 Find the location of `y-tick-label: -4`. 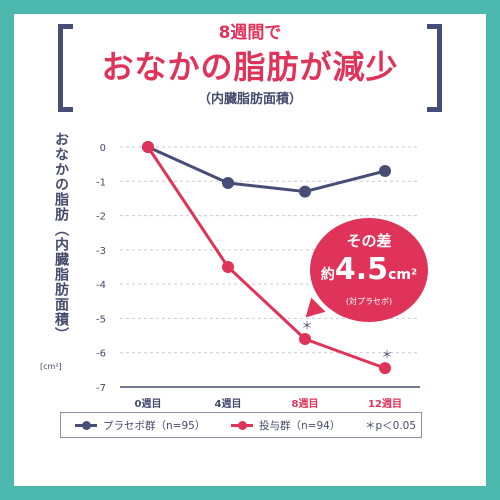

y-tick-label: -4 is located at coordinates (101, 285).